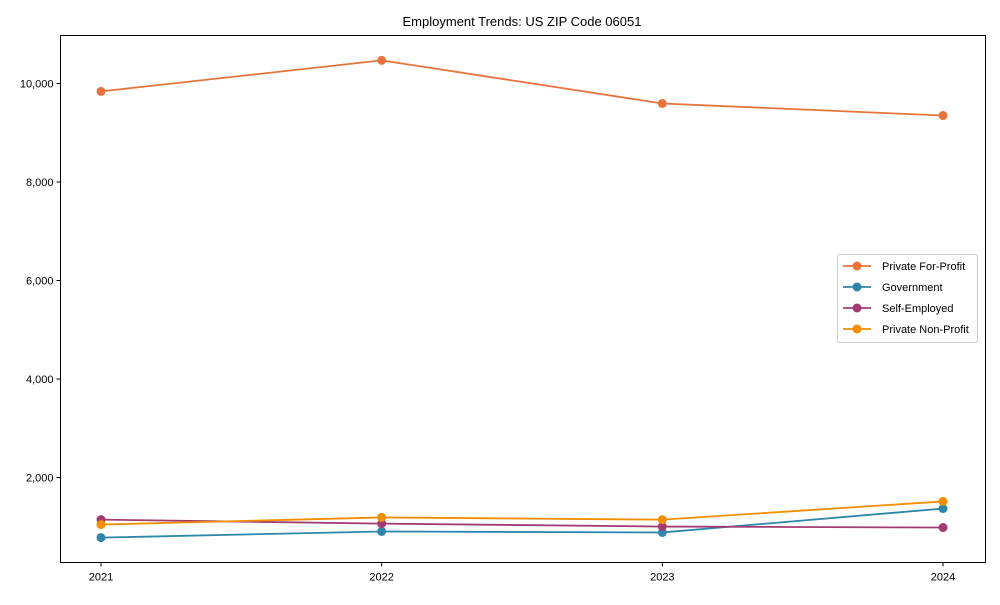 The image size is (1000, 605). What do you see at coordinates (522, 21) in the screenshot?
I see `chart-title: Employment Trends: US ZIP Code 06051` at bounding box center [522, 21].